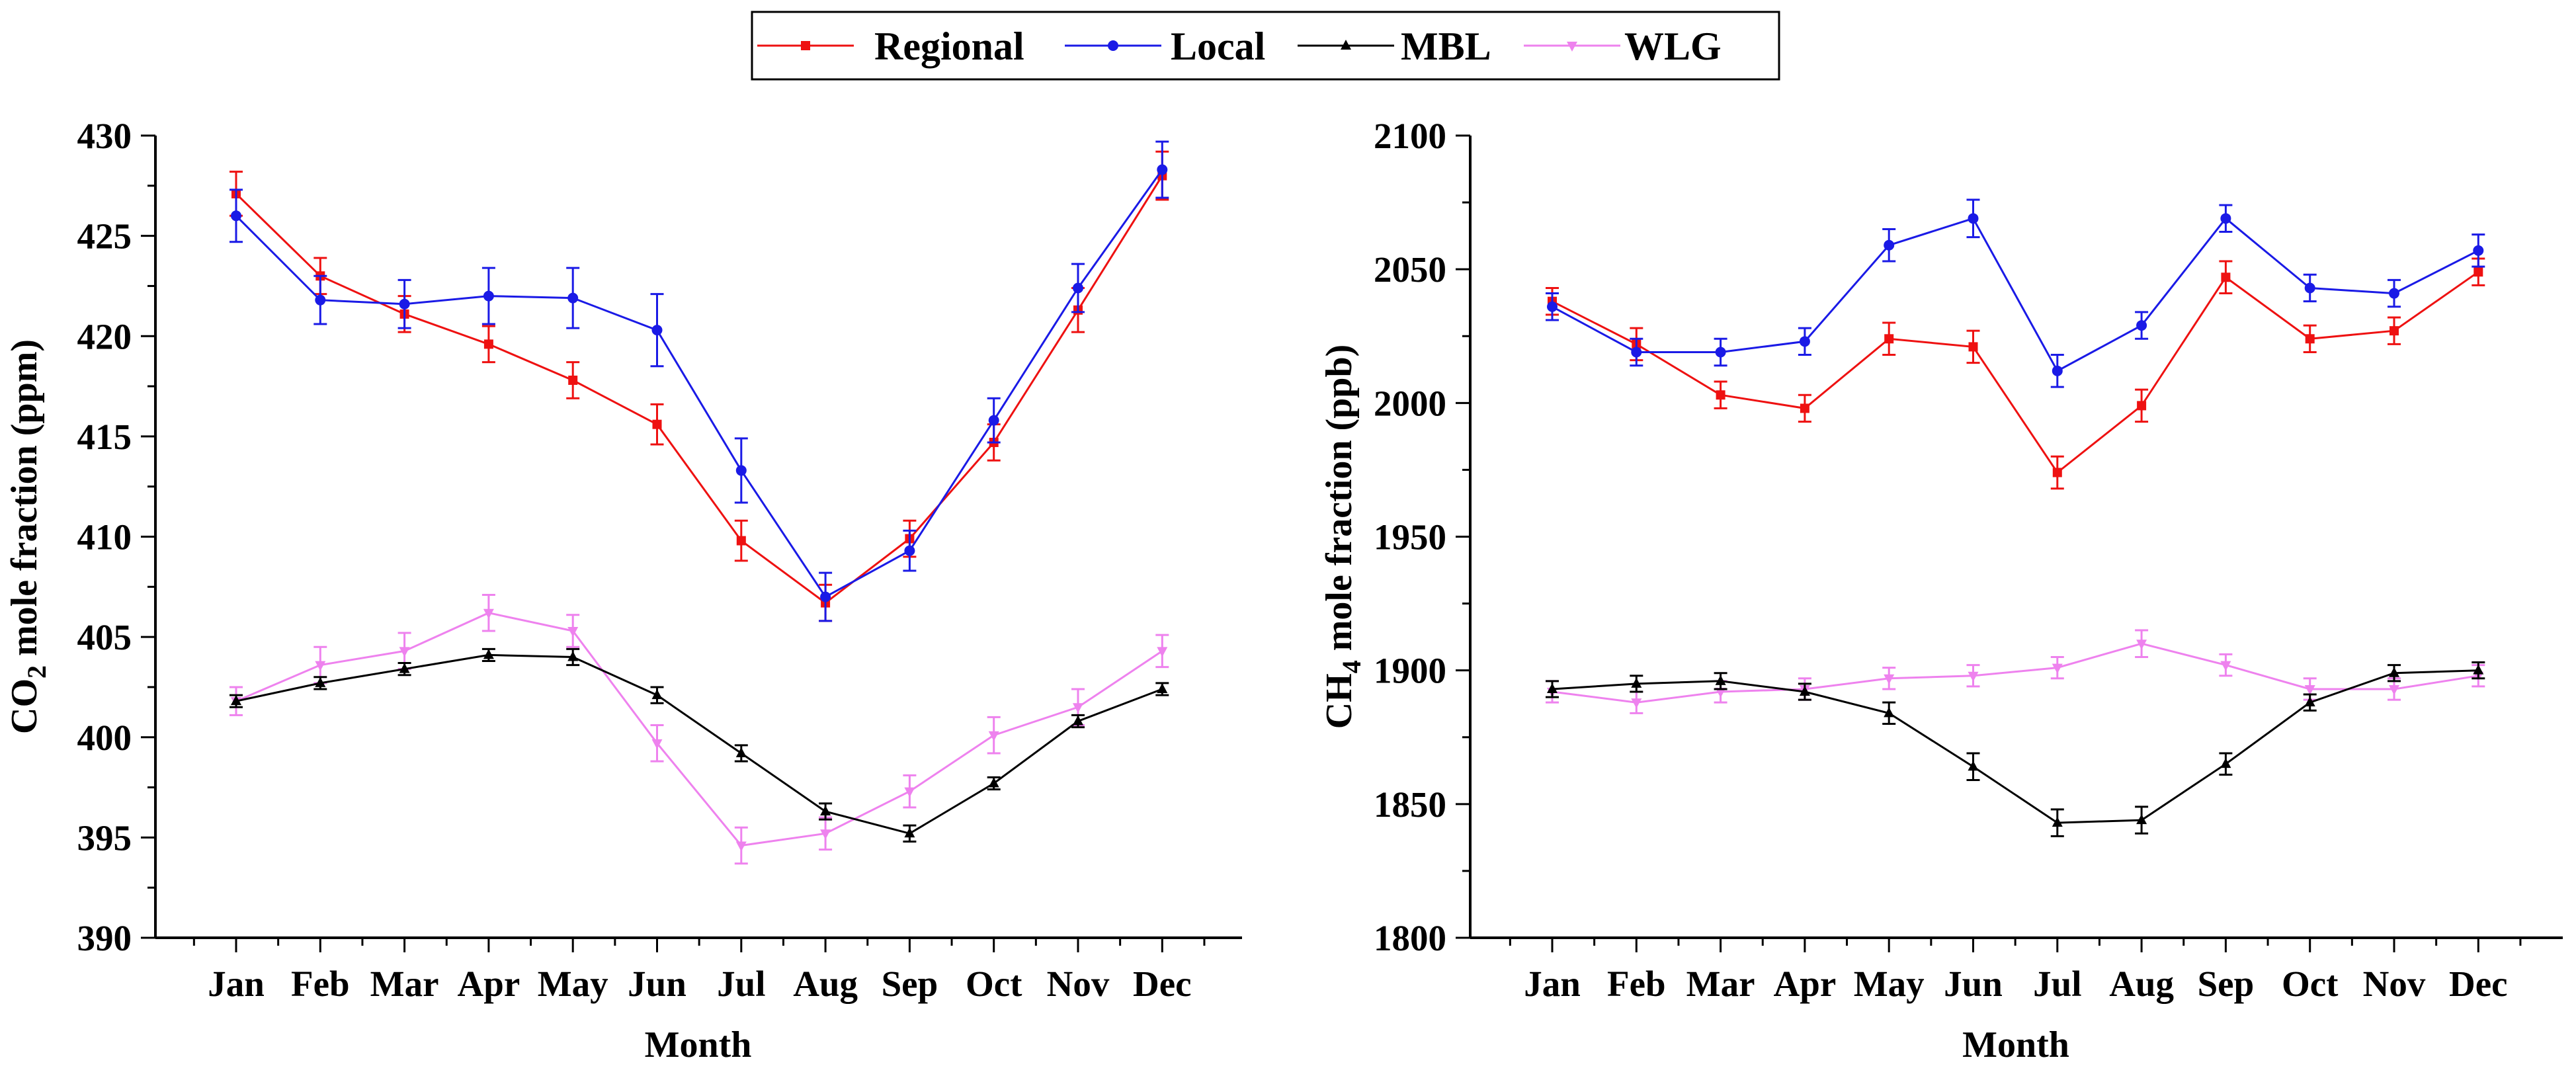 Image resolution: width=2576 pixels, height=1076 pixels. I want to click on co2-x-tick-label: Nov, so click(1078, 984).